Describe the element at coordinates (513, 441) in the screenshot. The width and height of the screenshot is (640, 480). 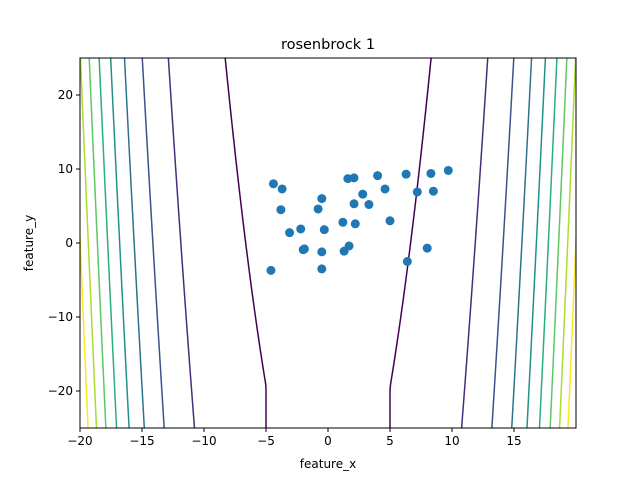
I see `x-tick-label: 15` at that location.